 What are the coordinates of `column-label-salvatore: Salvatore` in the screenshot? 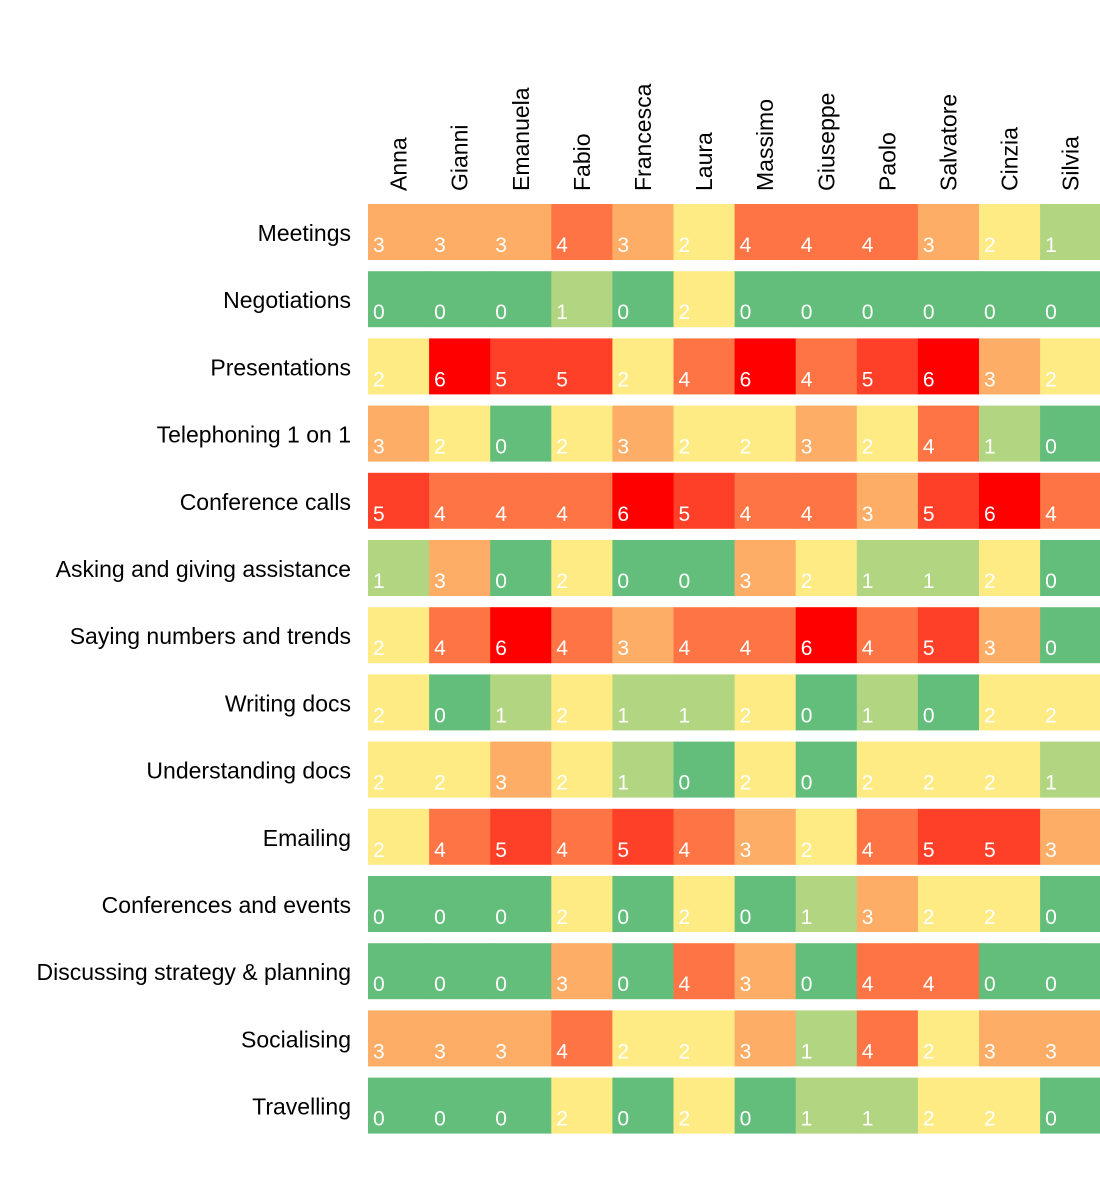 It's located at (948, 142).